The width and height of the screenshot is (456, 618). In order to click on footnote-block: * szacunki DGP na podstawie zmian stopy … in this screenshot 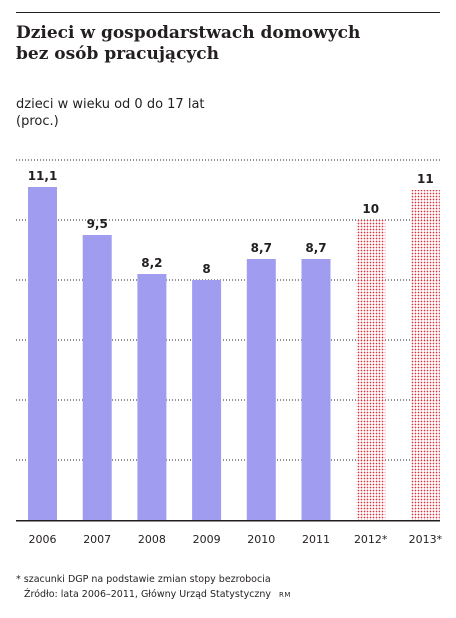, I will do `click(228, 587)`.